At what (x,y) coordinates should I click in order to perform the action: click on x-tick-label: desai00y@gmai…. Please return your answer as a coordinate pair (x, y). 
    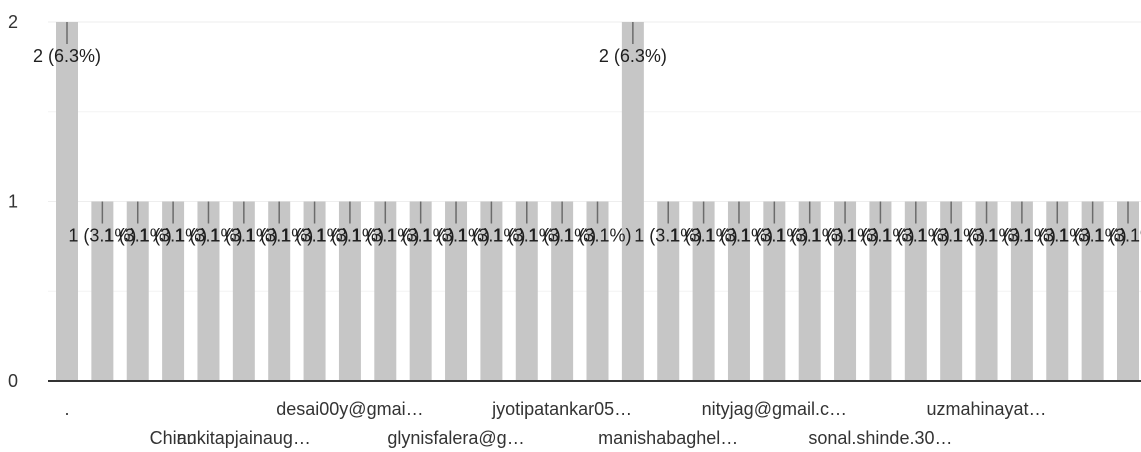
    Looking at the image, I should click on (349, 409).